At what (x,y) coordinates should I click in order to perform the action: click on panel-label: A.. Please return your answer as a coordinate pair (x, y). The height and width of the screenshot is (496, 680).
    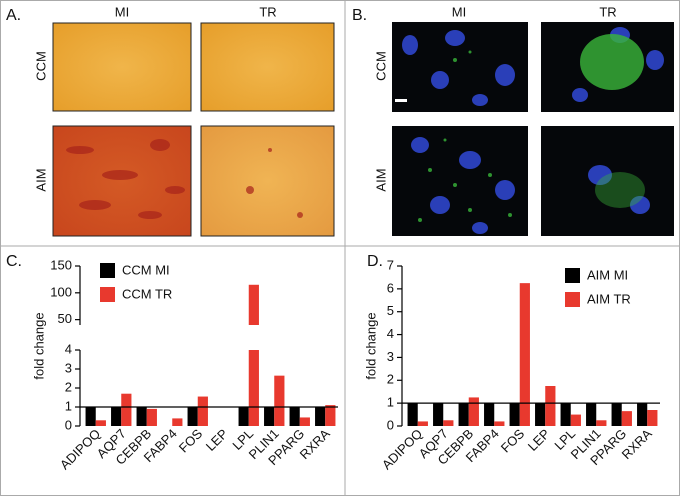
    Looking at the image, I should click on (13, 15).